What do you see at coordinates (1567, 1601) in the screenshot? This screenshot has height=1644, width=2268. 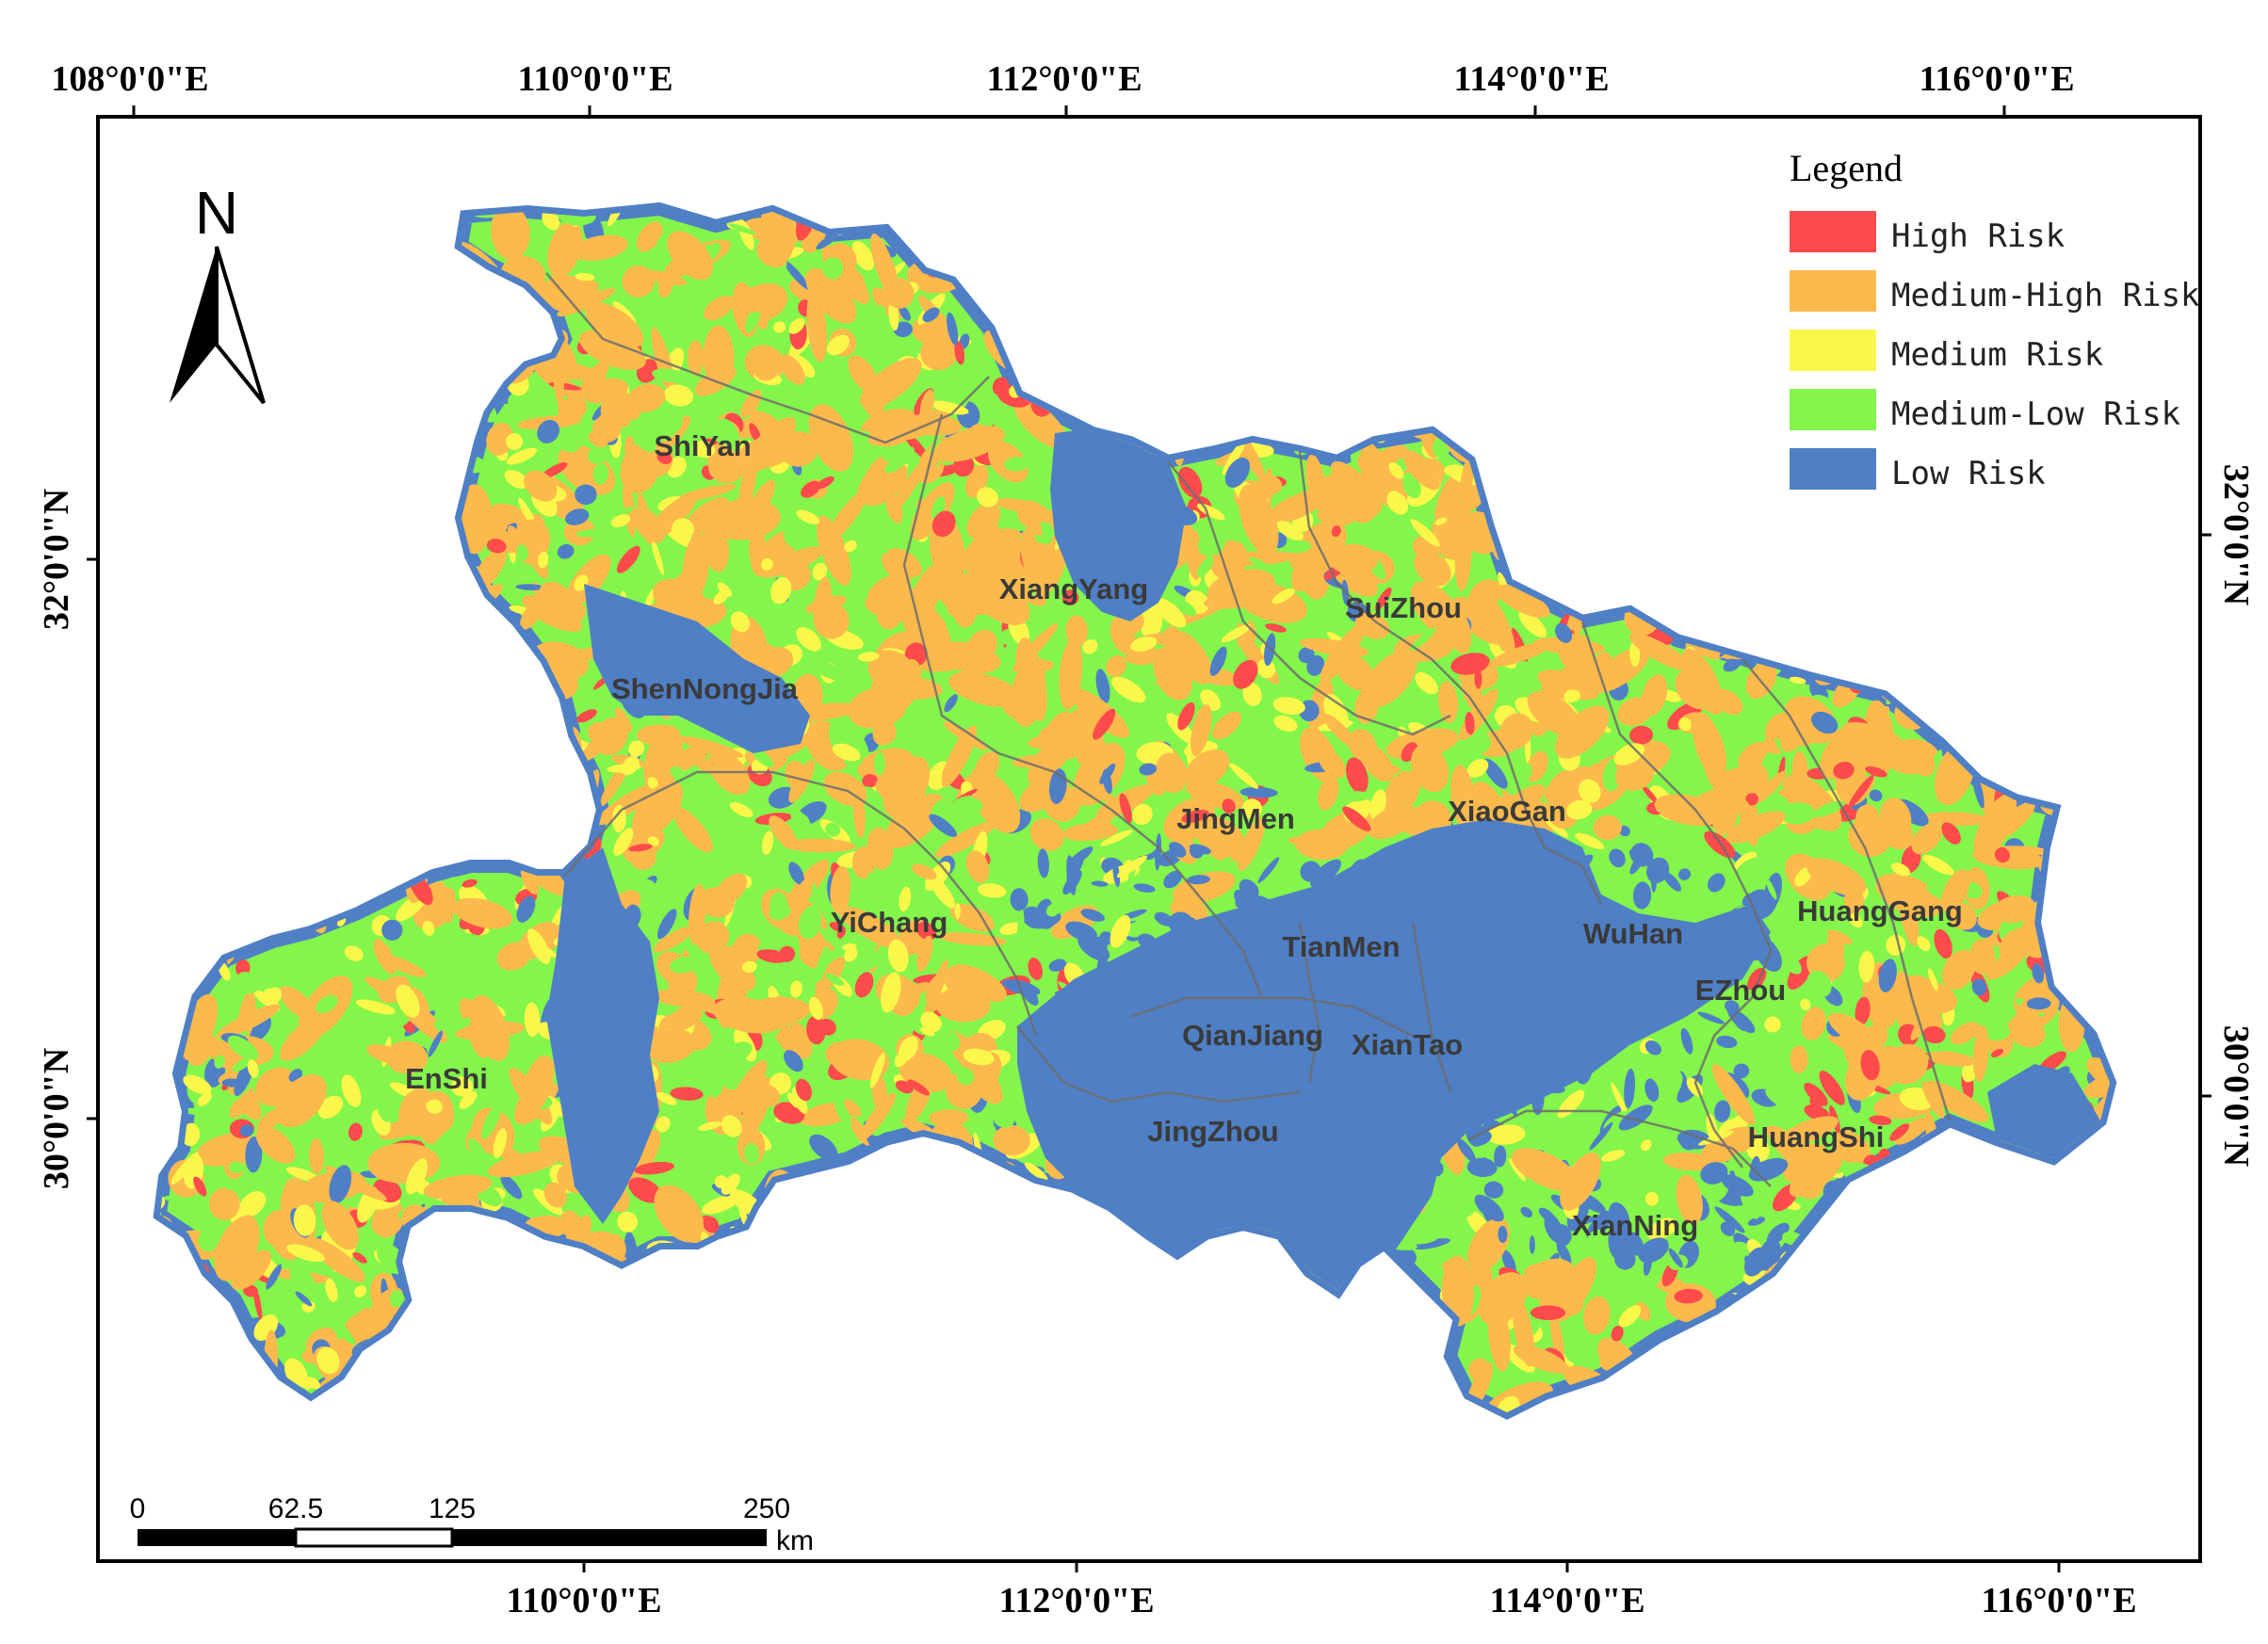 I see `lon-label-bottom: 114°0'0"E` at bounding box center [1567, 1601].